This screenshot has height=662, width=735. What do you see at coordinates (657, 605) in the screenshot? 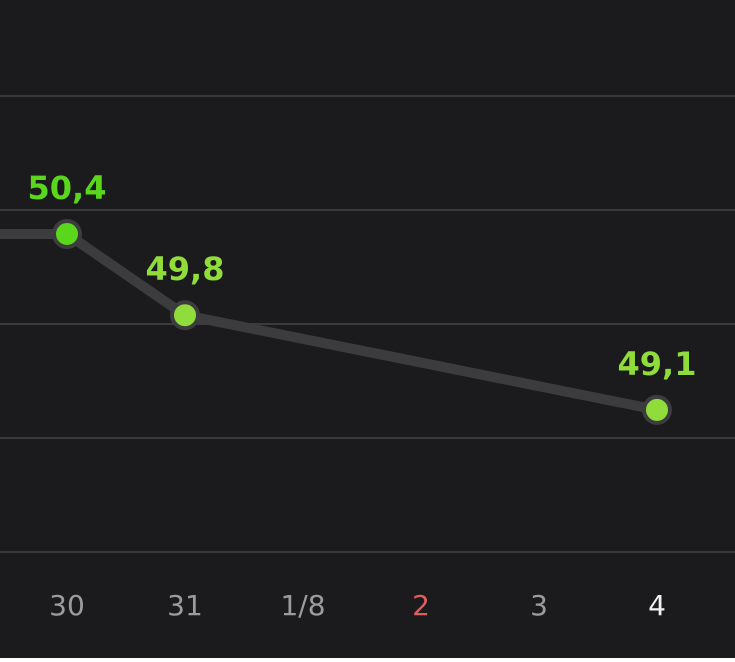
I see `x-tick-label: 4` at bounding box center [657, 605].